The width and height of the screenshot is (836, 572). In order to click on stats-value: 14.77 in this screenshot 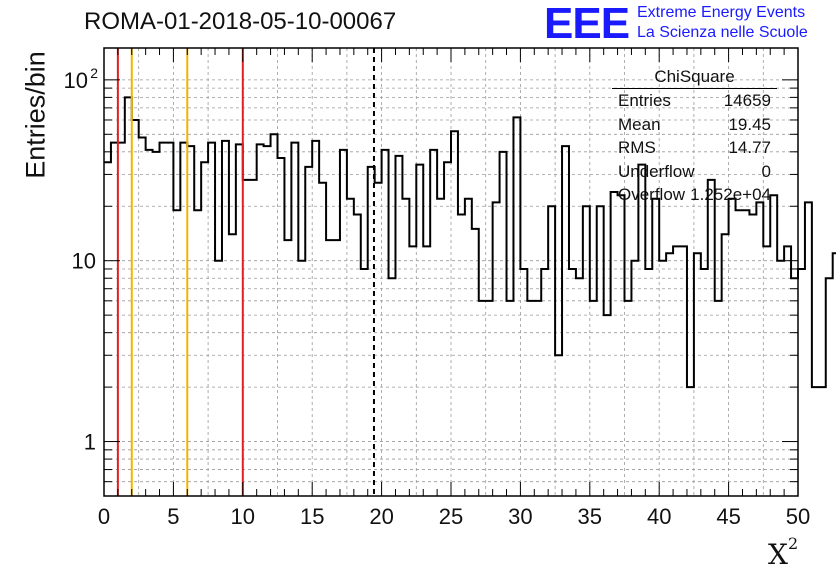, I will do `click(749, 147)`.